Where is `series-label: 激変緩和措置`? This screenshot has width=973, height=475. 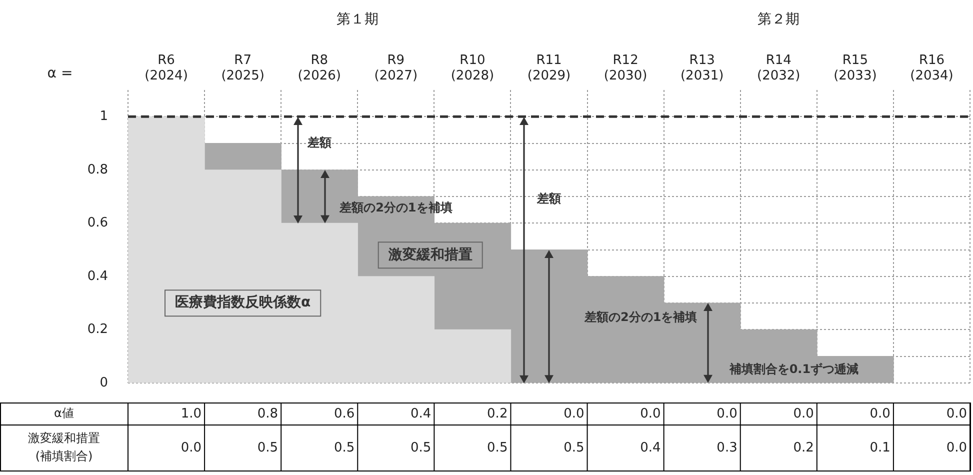
series-label: 激変緩和措置 is located at coordinates (429, 254).